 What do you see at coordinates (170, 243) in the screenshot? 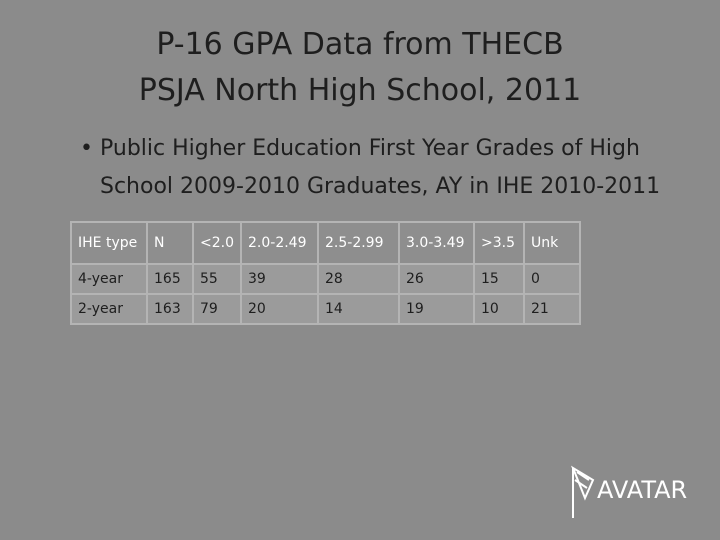
I see `header-cell: N` at bounding box center [170, 243].